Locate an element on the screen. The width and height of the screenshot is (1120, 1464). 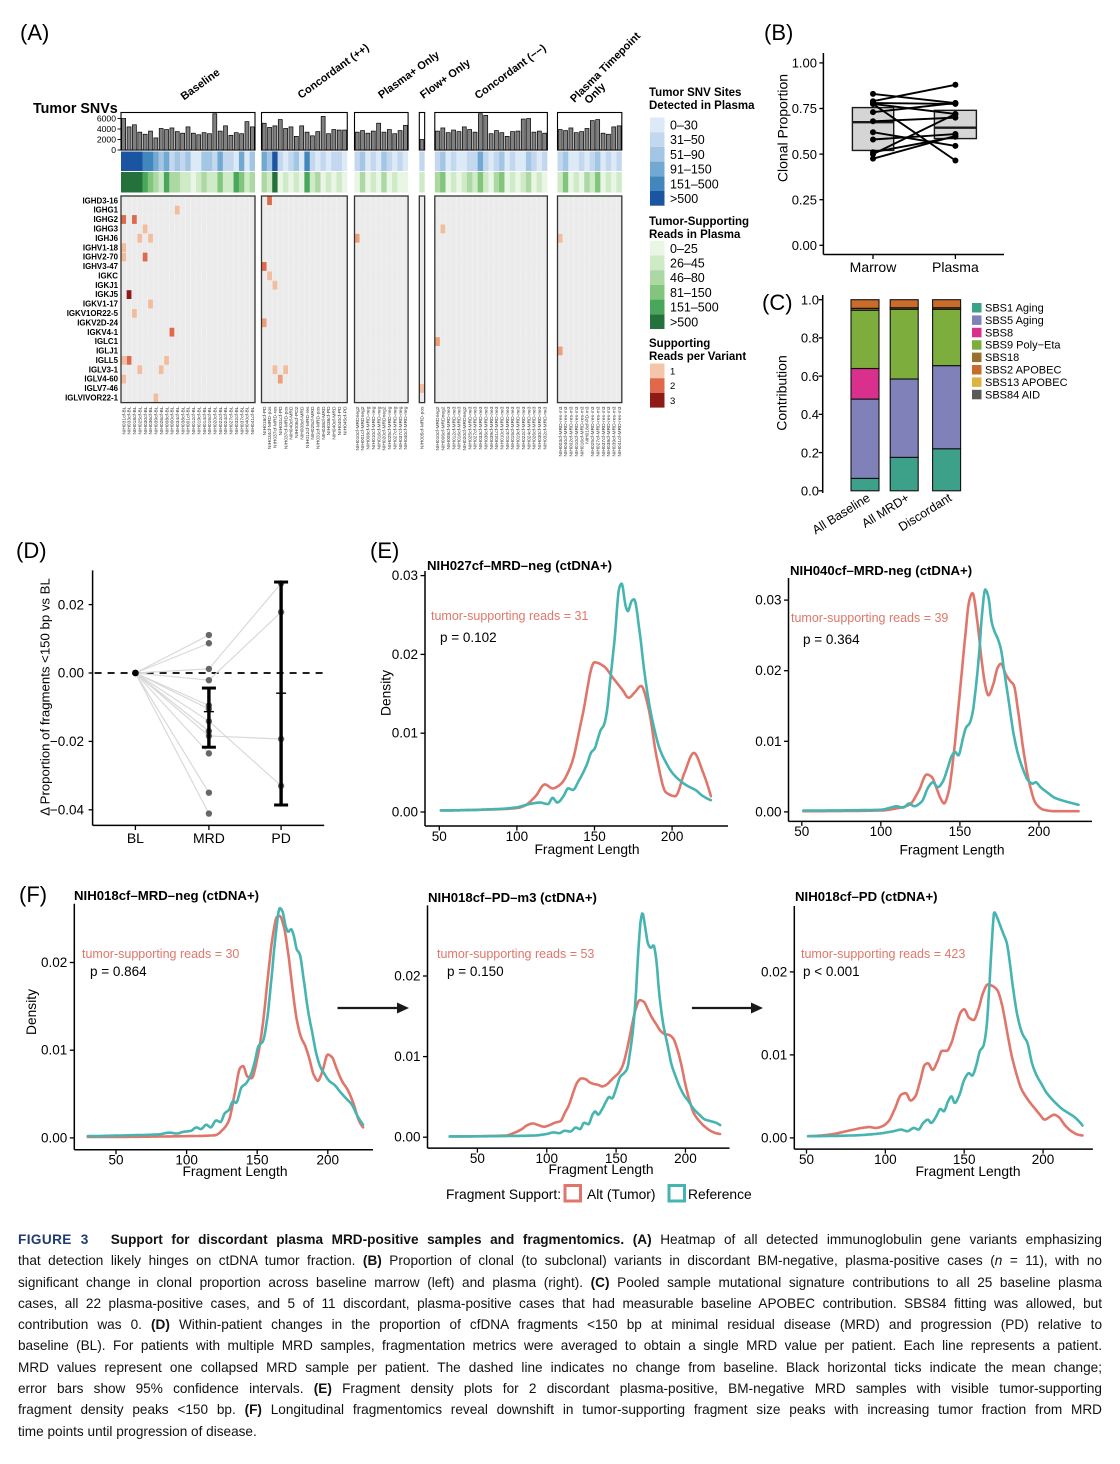
svg-text: IGKV2D-24 is located at coordinates (97, 322).